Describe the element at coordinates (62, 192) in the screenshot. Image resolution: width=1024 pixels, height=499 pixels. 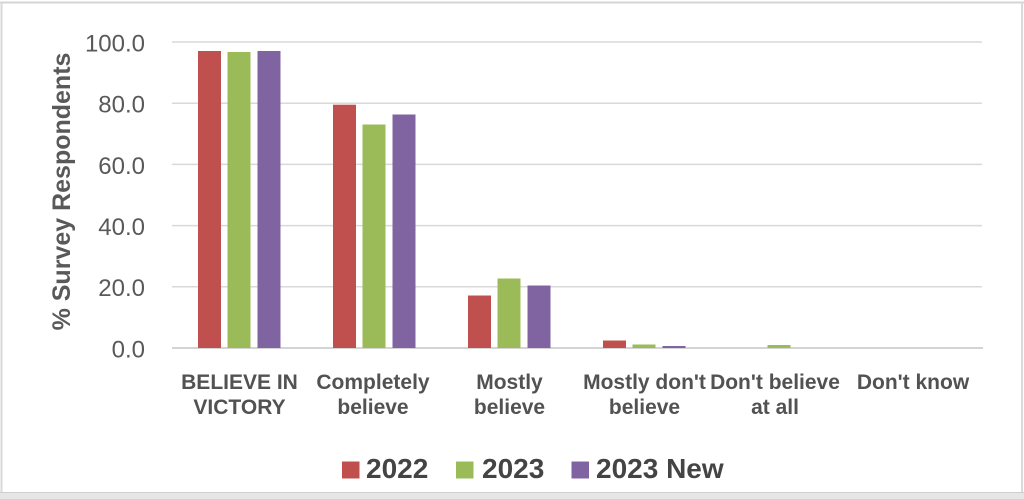
I see `svg-text: % Survey Respondents` at that location.